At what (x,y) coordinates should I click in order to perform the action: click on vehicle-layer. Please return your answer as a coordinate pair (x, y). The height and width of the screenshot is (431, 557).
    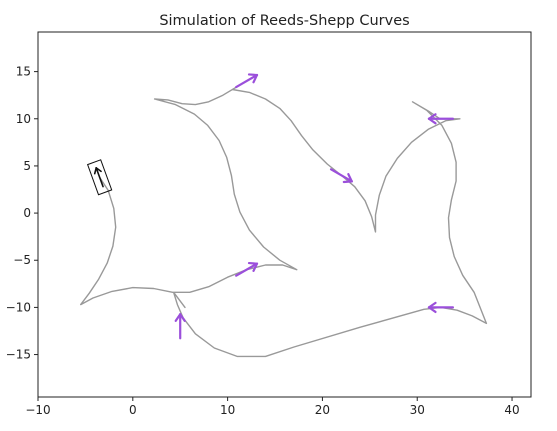
    Looking at the image, I should click on (99, 177).